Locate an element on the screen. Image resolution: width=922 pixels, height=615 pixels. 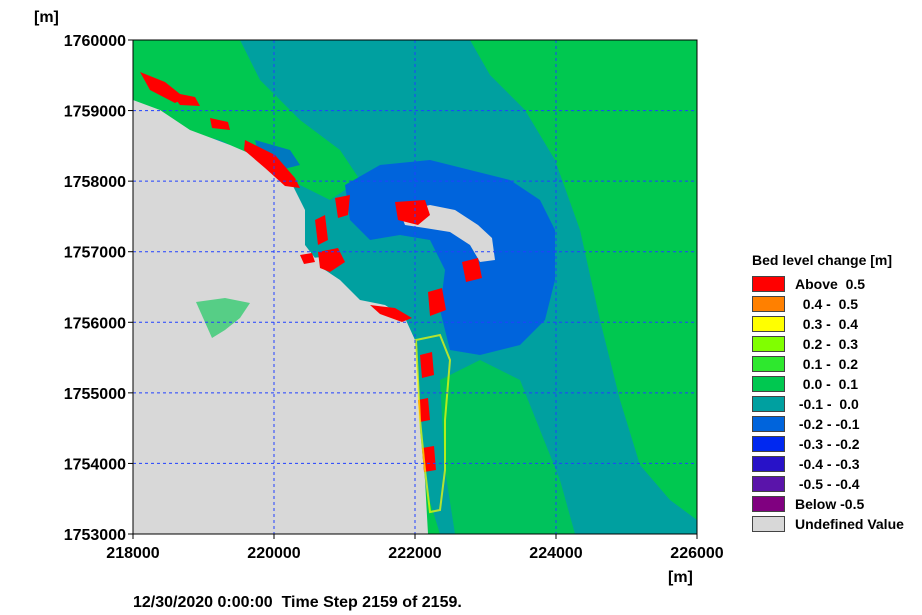
legend-item: 0.0 - 0.1 is located at coordinates (837, 384).